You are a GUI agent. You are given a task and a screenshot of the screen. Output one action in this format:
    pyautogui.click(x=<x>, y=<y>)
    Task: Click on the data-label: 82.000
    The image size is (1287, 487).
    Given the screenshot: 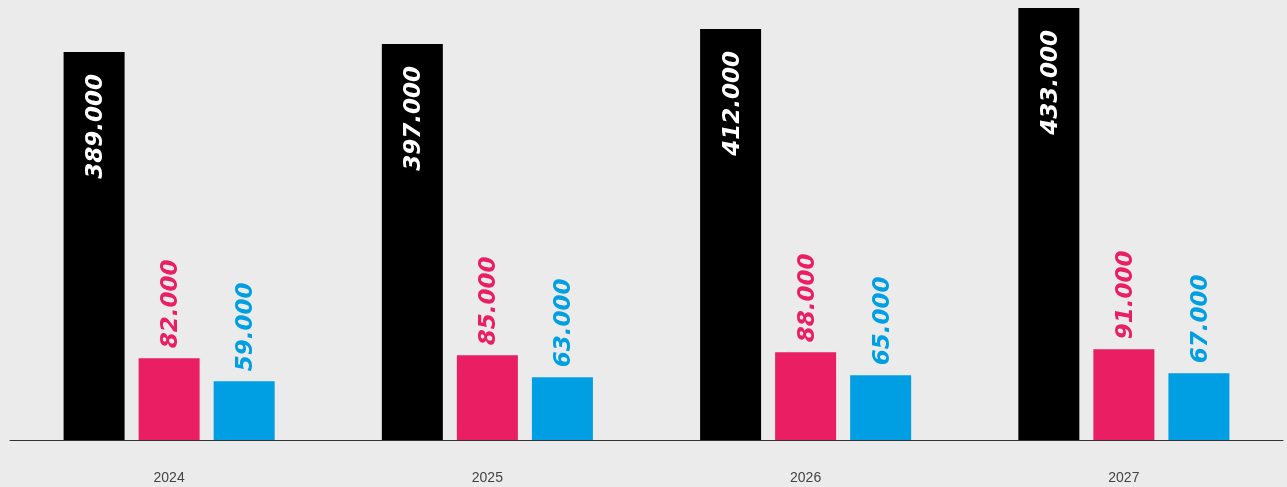 What is the action you would take?
    pyautogui.click(x=169, y=304)
    